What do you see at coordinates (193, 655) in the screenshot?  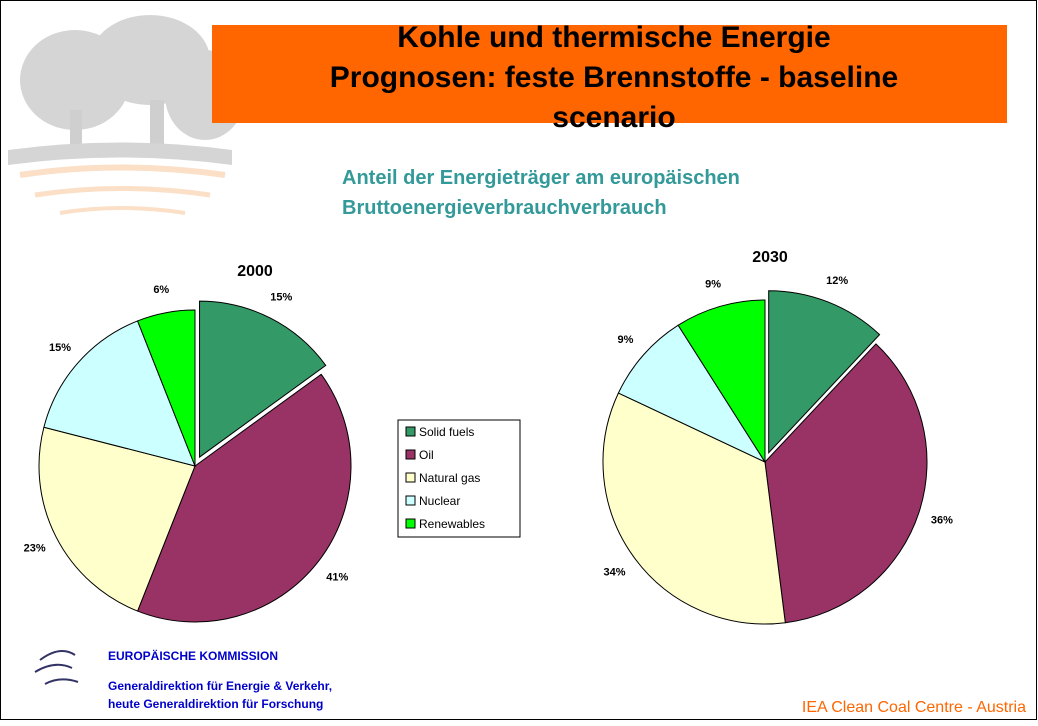 I see `org-text: EUROPÄISCHE KOMMISSION` at bounding box center [193, 655].